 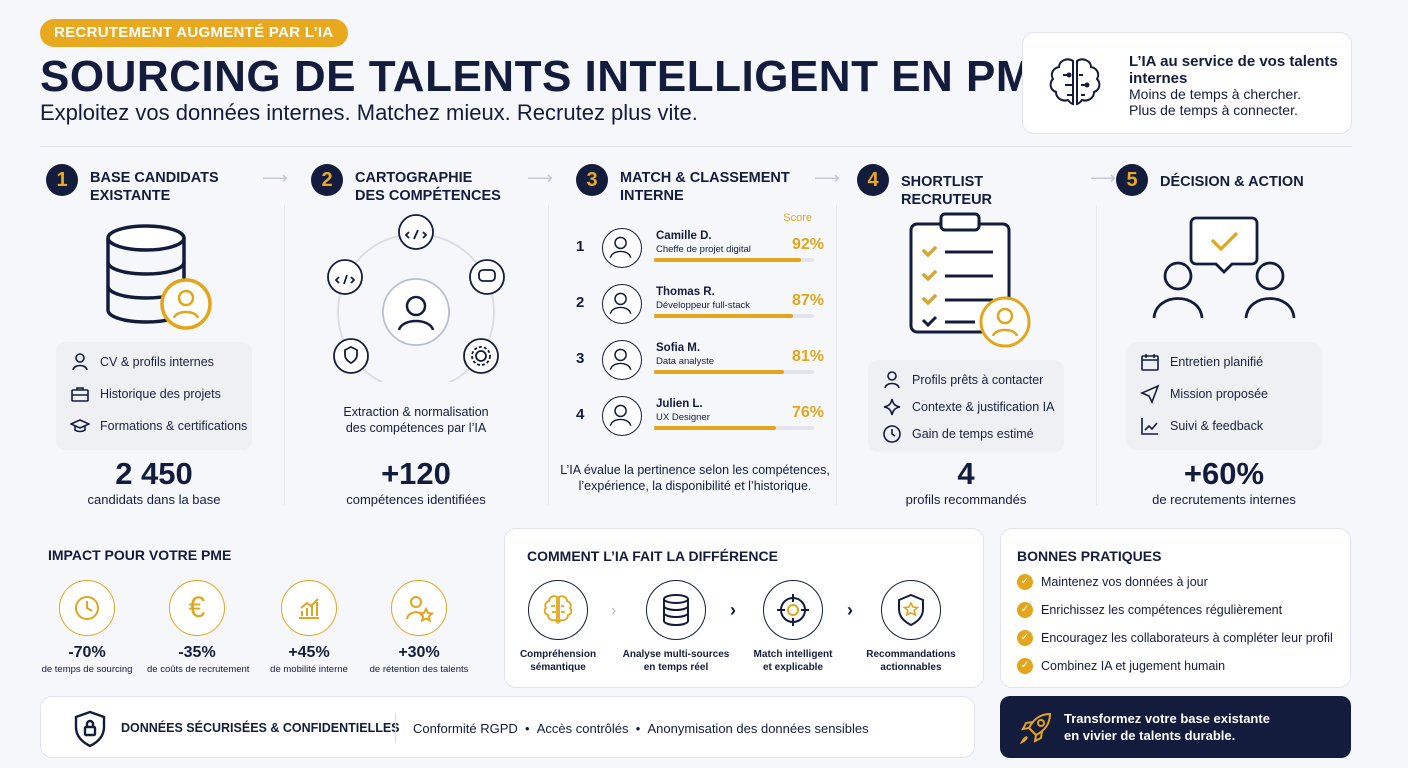 I want to click on step-number: 3, so click(x=592, y=180).